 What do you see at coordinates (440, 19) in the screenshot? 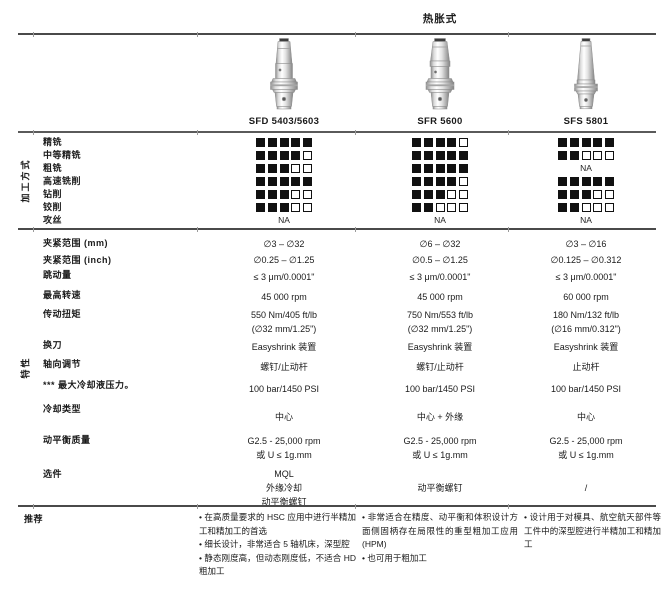
I see `page-title: 热胀式` at bounding box center [440, 19].